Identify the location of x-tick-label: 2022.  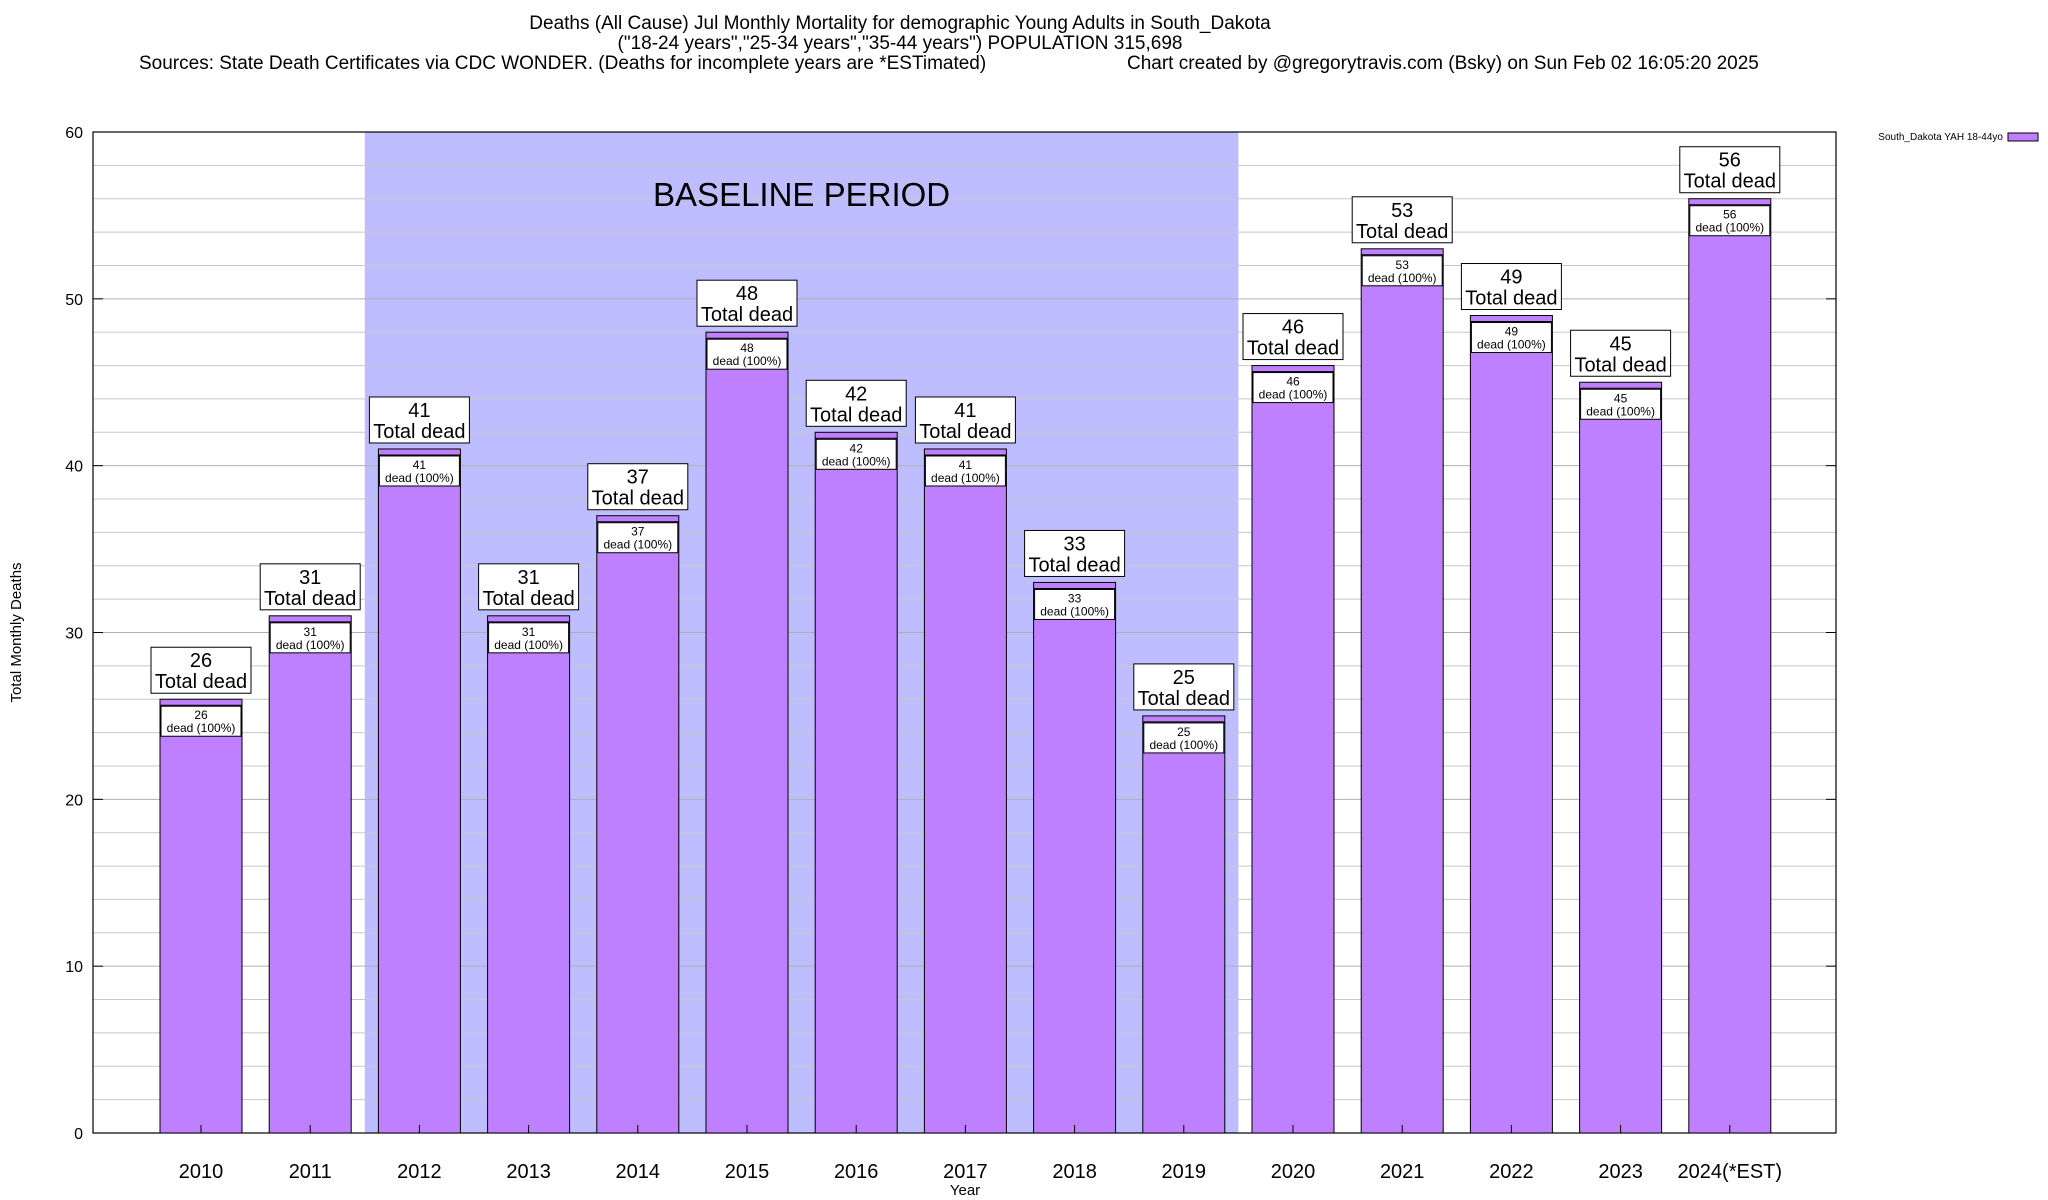
(1511, 1172).